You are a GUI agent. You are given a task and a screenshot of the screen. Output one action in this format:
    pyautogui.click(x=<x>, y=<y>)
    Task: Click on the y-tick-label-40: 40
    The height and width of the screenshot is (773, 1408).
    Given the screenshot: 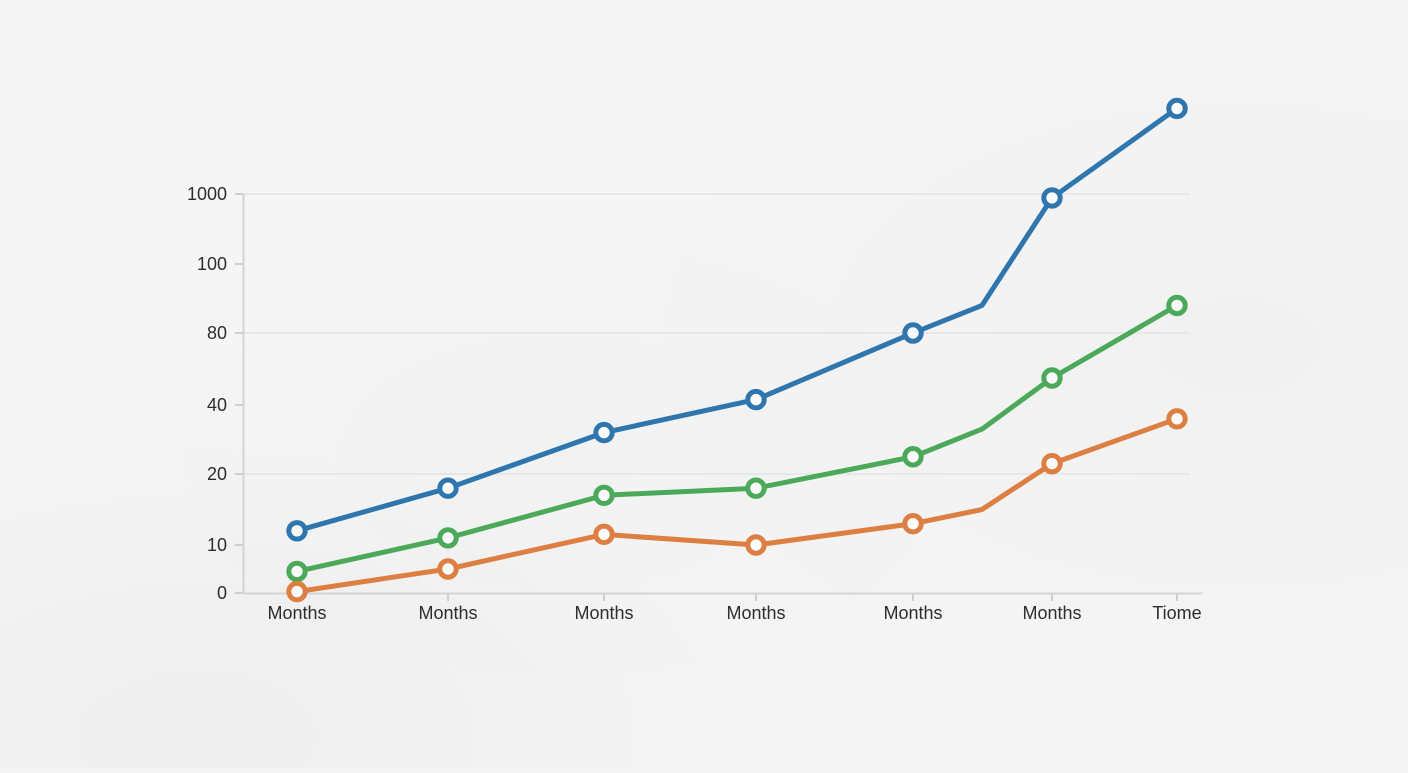 What is the action you would take?
    pyautogui.click(x=217, y=405)
    